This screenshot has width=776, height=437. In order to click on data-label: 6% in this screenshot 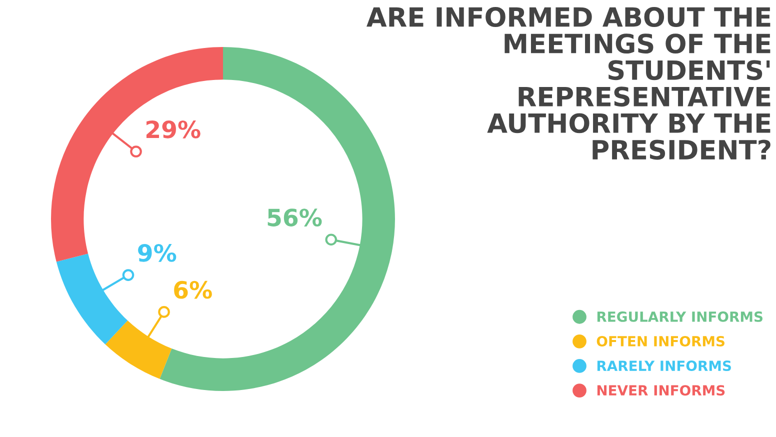, I will do `click(193, 289)`.